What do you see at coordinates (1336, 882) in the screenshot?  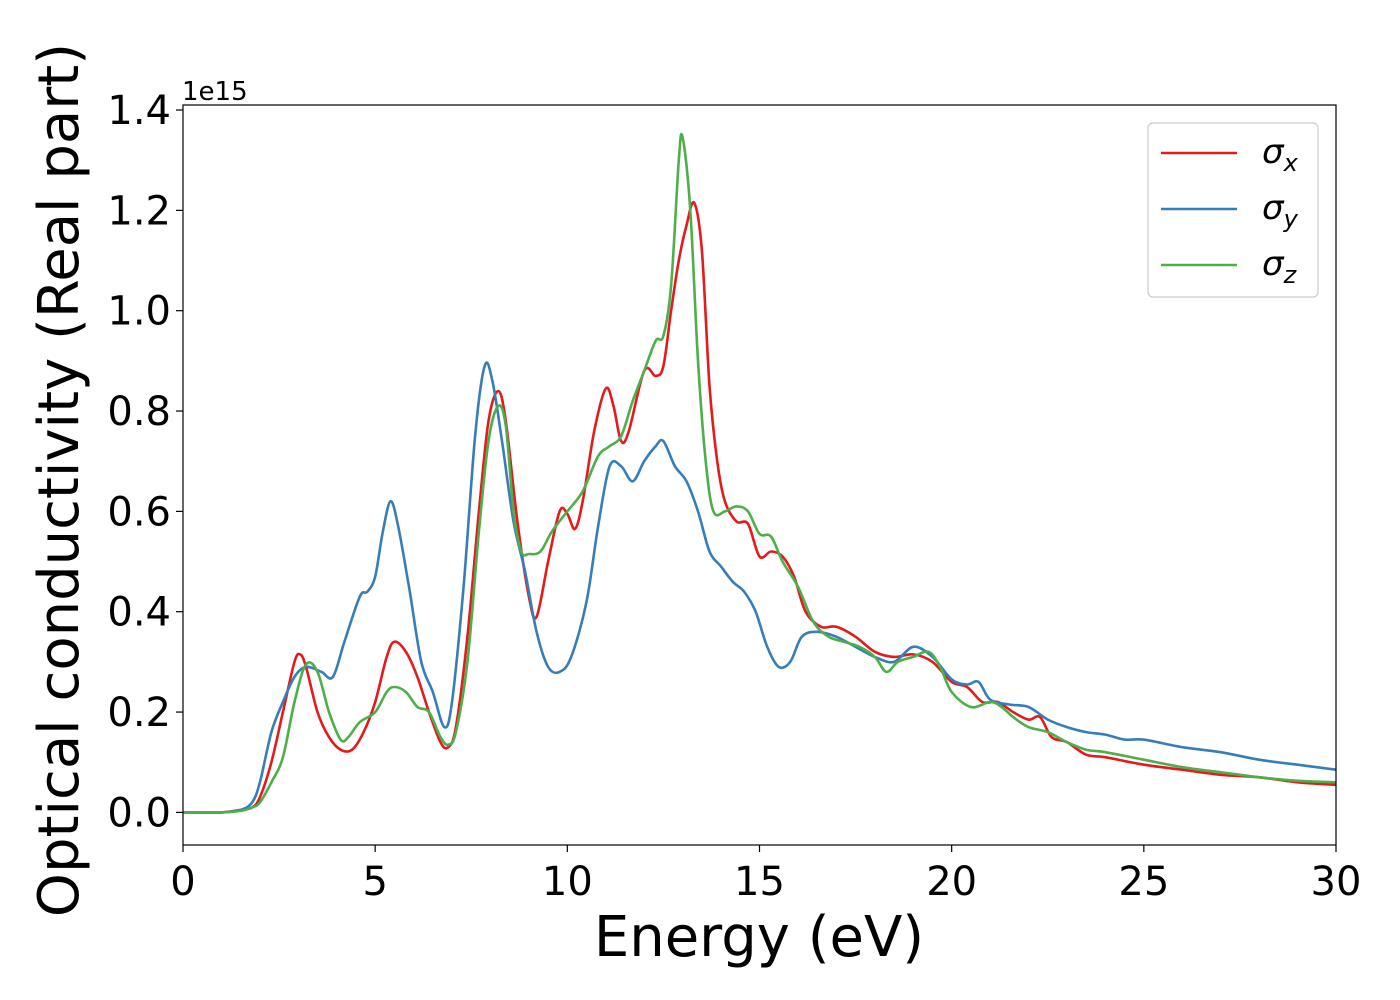 I see `x-tick-label: 30` at bounding box center [1336, 882].